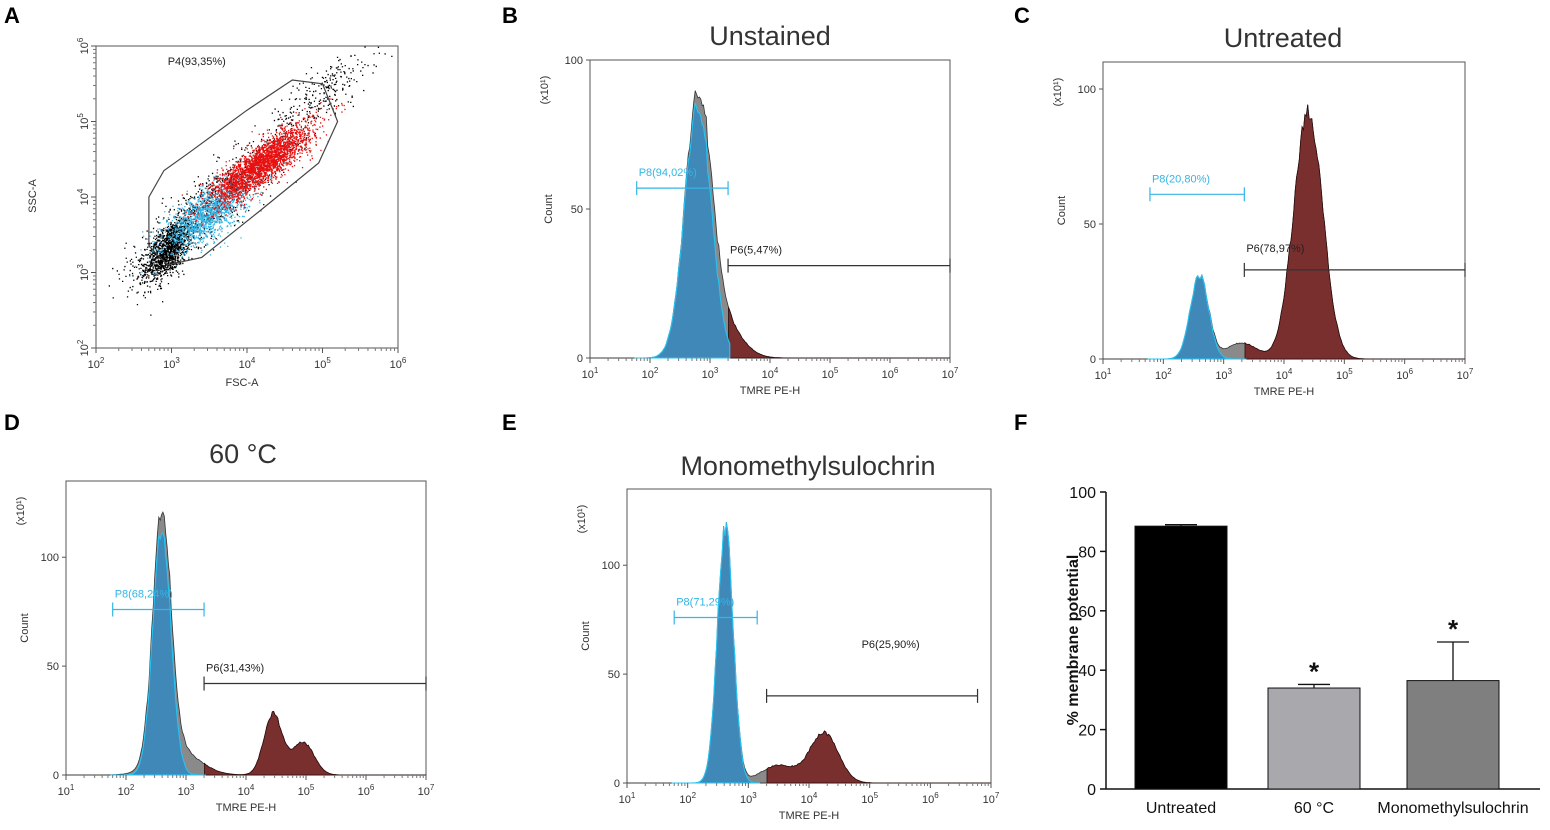 This screenshot has width=1550, height=830. I want to click on panel-letter-e: E, so click(509, 422).